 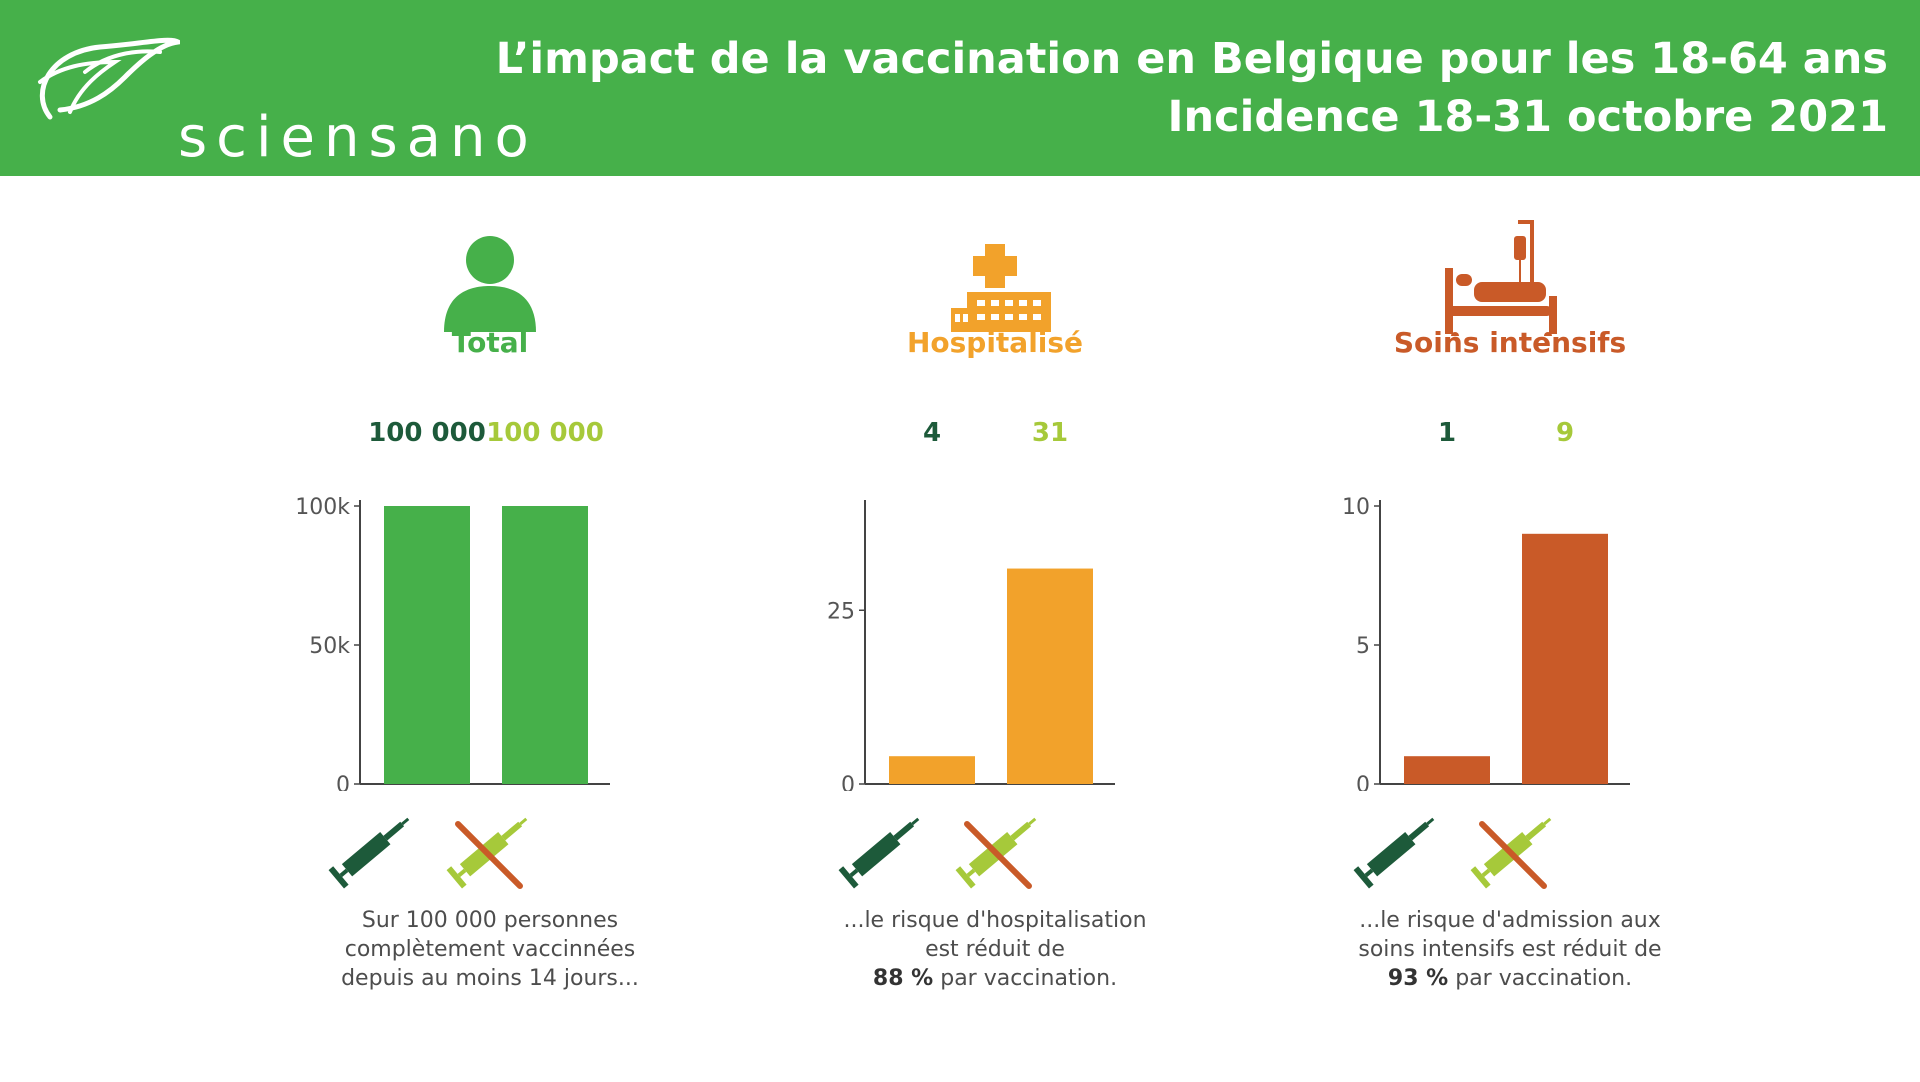 What do you see at coordinates (1510, 920) in the screenshot?
I see `caption-line: ...le risque d'admission aux` at bounding box center [1510, 920].